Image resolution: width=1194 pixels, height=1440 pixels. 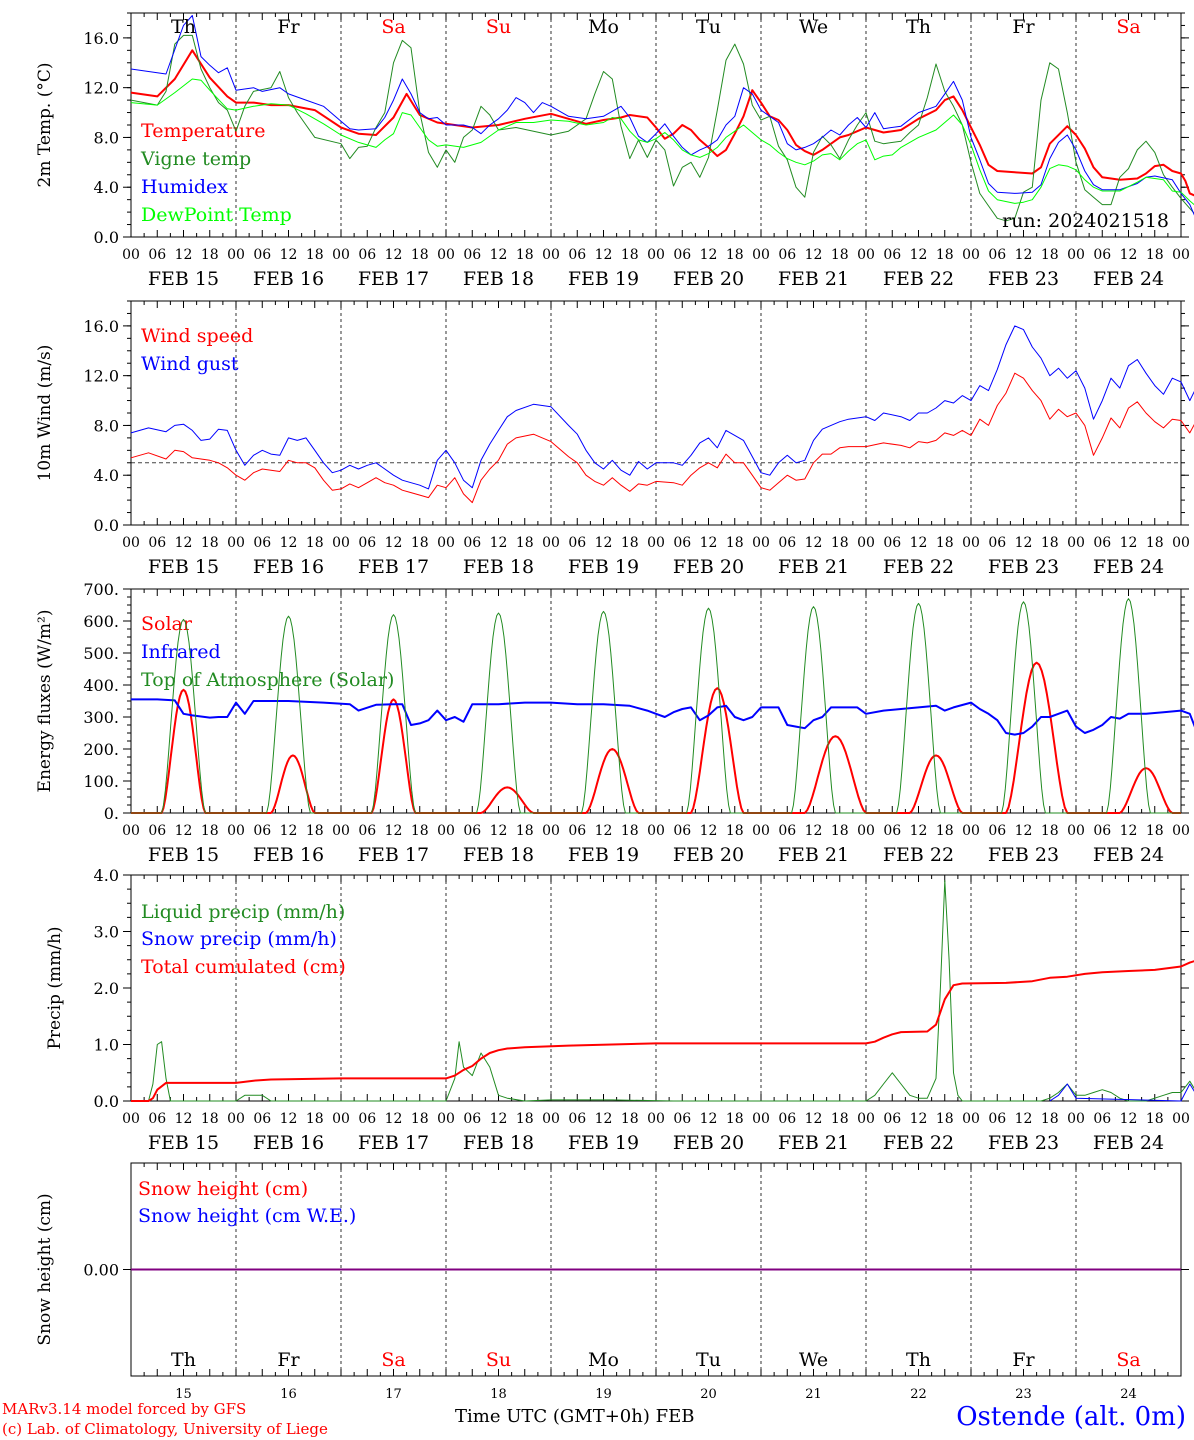 What do you see at coordinates (603, 1394) in the screenshot?
I see `day-number-label: 19` at bounding box center [603, 1394].